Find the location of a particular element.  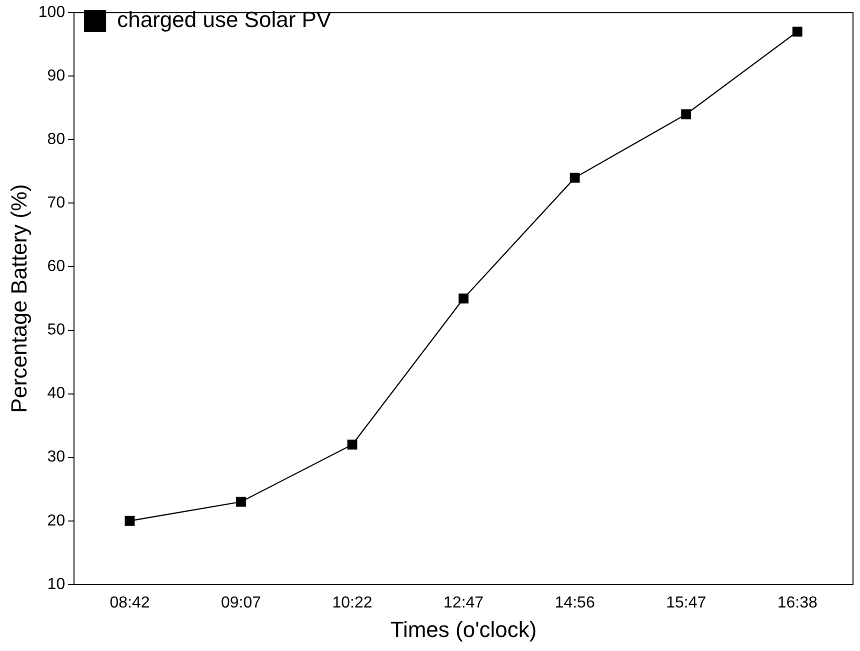

x-tick-label: 09:07 is located at coordinates (241, 603).